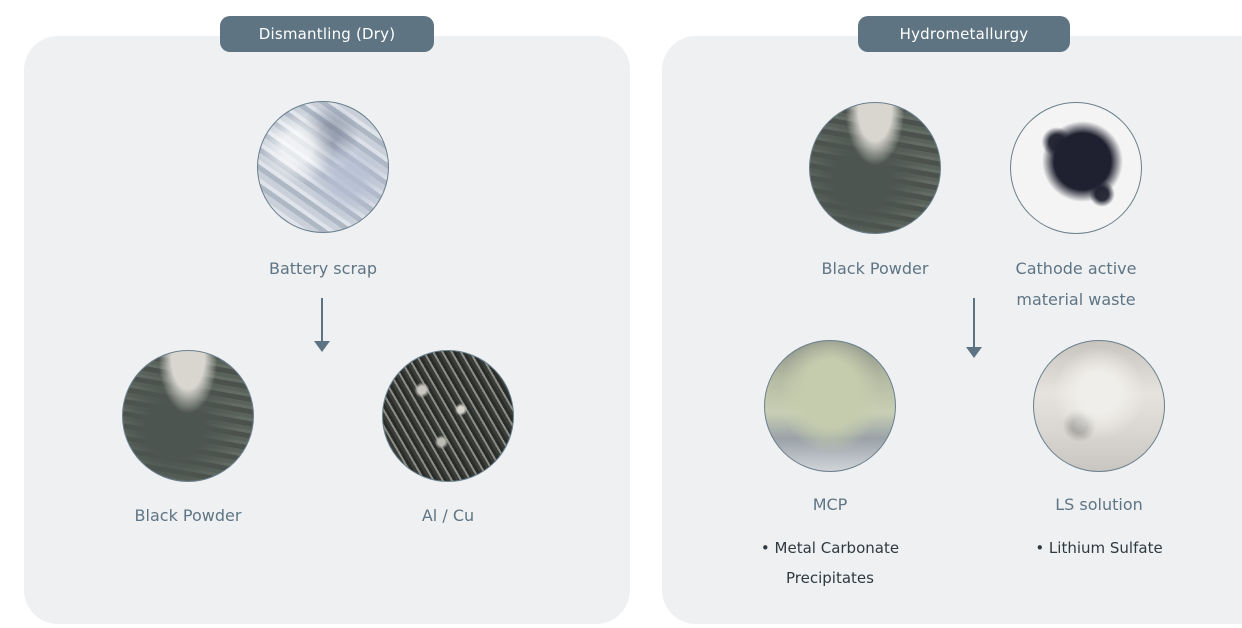  I want to click on hydrometallurgy-title: Hydrometallurgy, so click(964, 34).